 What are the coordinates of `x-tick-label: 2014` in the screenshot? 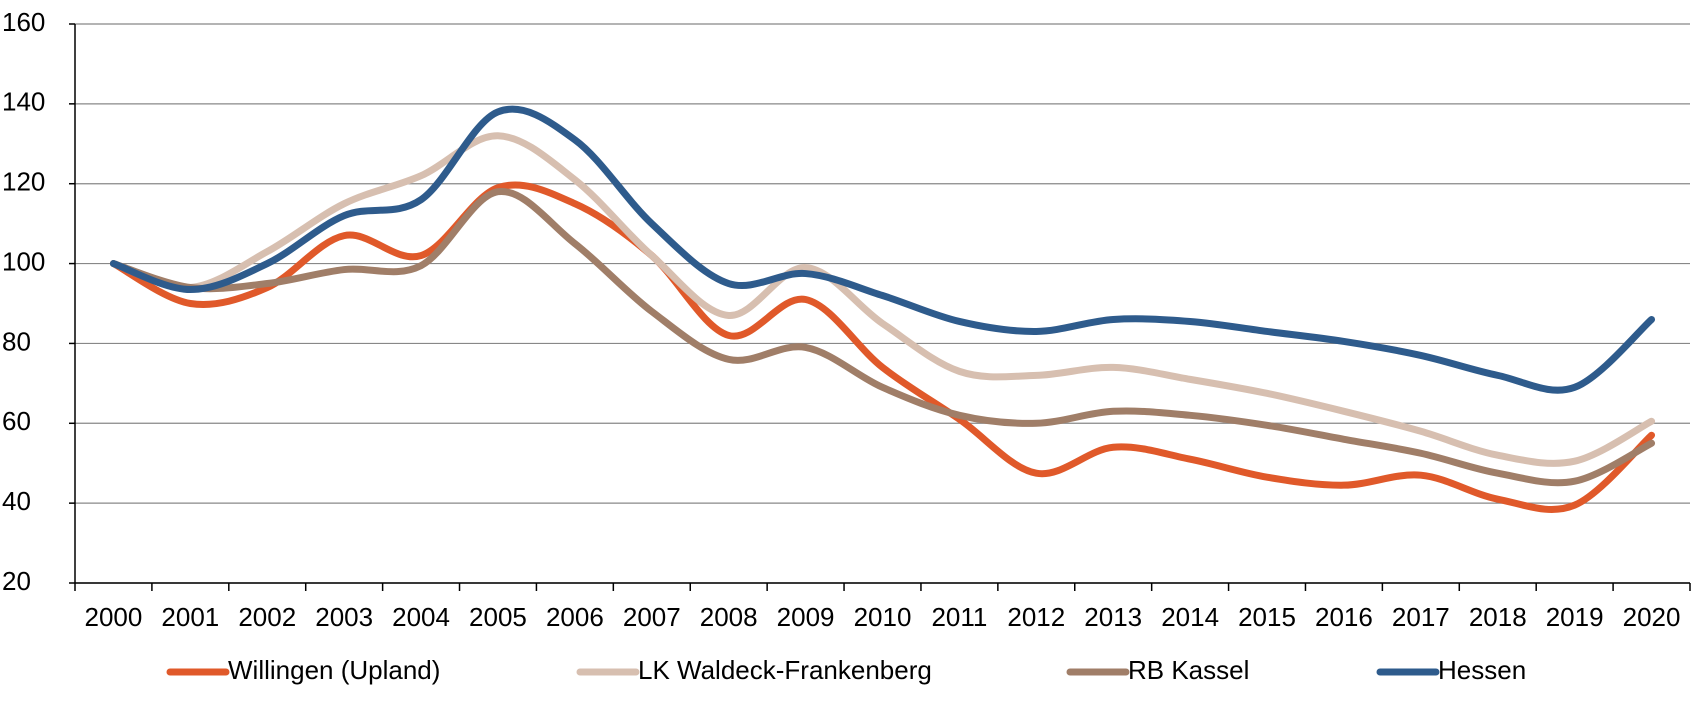 It's located at (1190, 617).